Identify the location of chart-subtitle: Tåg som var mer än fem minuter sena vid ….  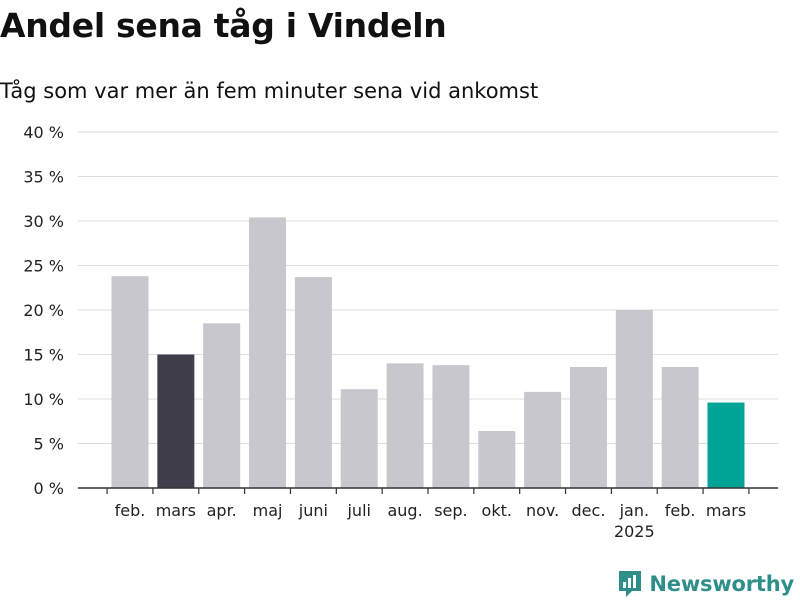
(269, 91).